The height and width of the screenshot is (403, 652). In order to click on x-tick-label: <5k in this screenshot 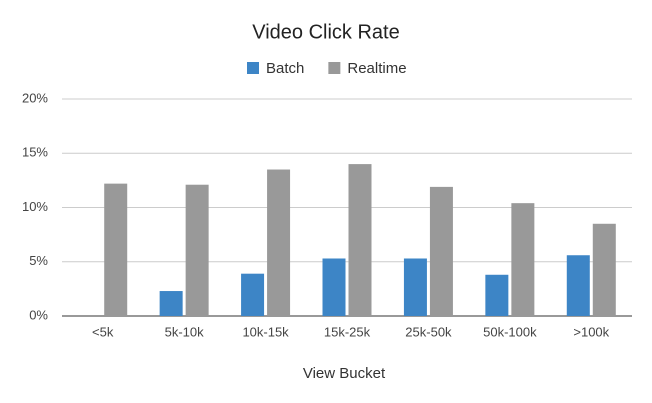, I will do `click(103, 331)`.